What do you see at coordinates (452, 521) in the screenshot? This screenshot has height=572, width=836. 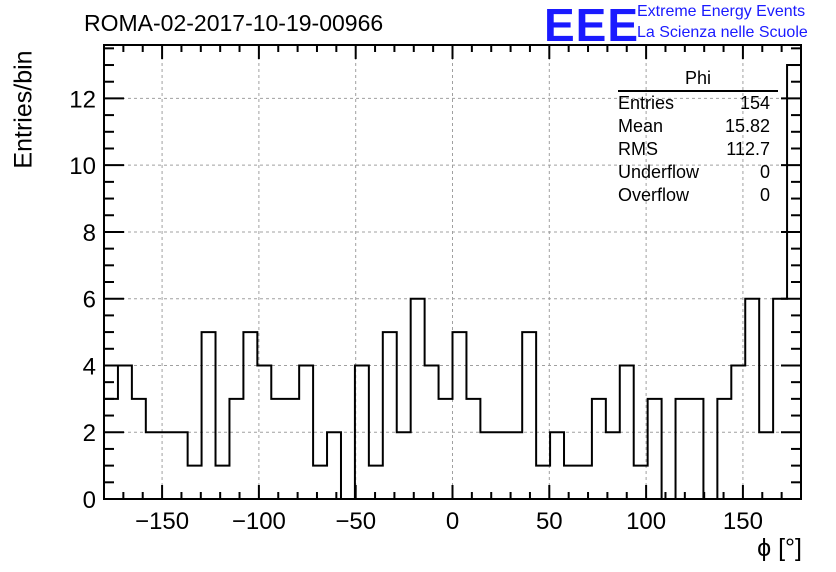 I see `x-tick-label: 0` at bounding box center [452, 521].